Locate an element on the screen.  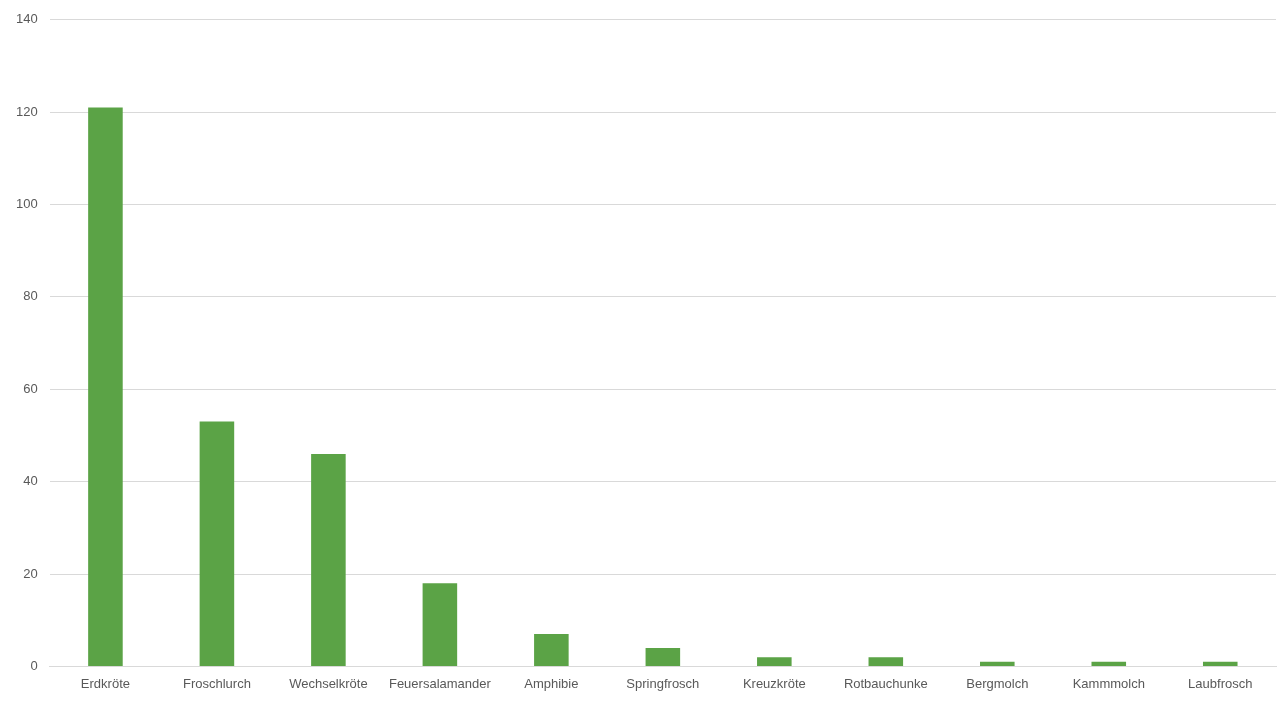
x-tick-label: Wechselkröte is located at coordinates (328, 683).